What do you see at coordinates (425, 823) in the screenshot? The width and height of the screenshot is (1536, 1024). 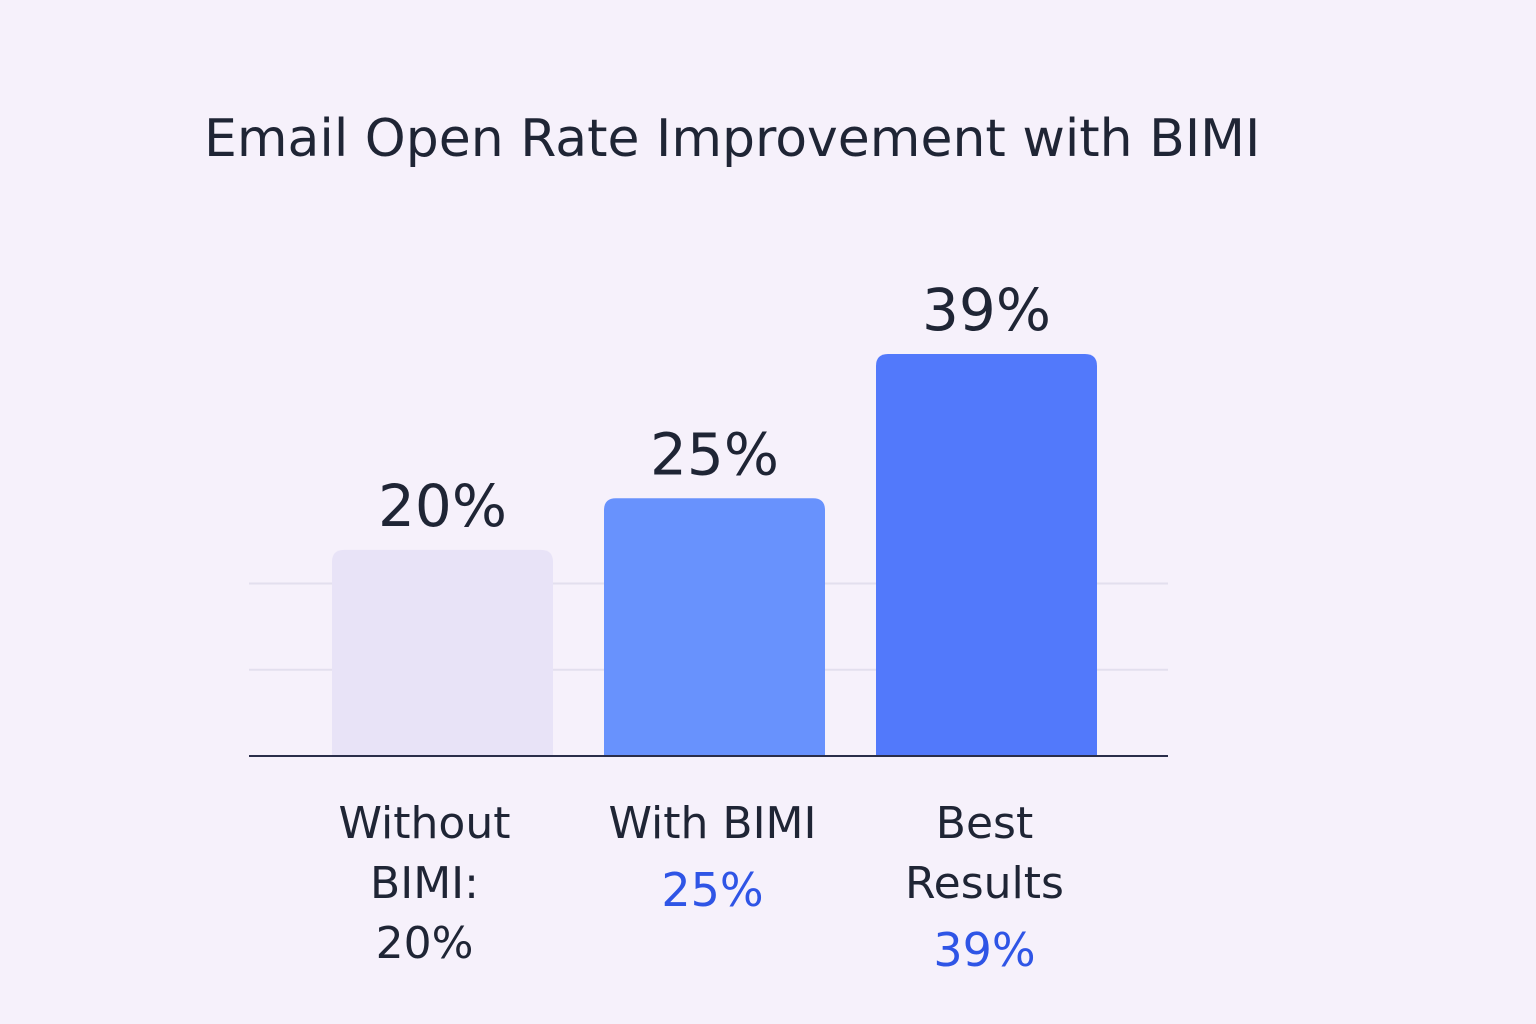 I see `category-label: Without` at bounding box center [425, 823].